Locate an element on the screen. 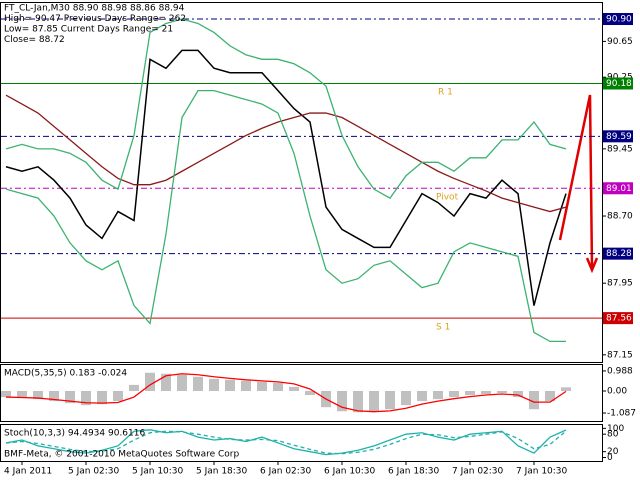  x-tick-label: 7 Jan 02:30 is located at coordinates (478, 472).